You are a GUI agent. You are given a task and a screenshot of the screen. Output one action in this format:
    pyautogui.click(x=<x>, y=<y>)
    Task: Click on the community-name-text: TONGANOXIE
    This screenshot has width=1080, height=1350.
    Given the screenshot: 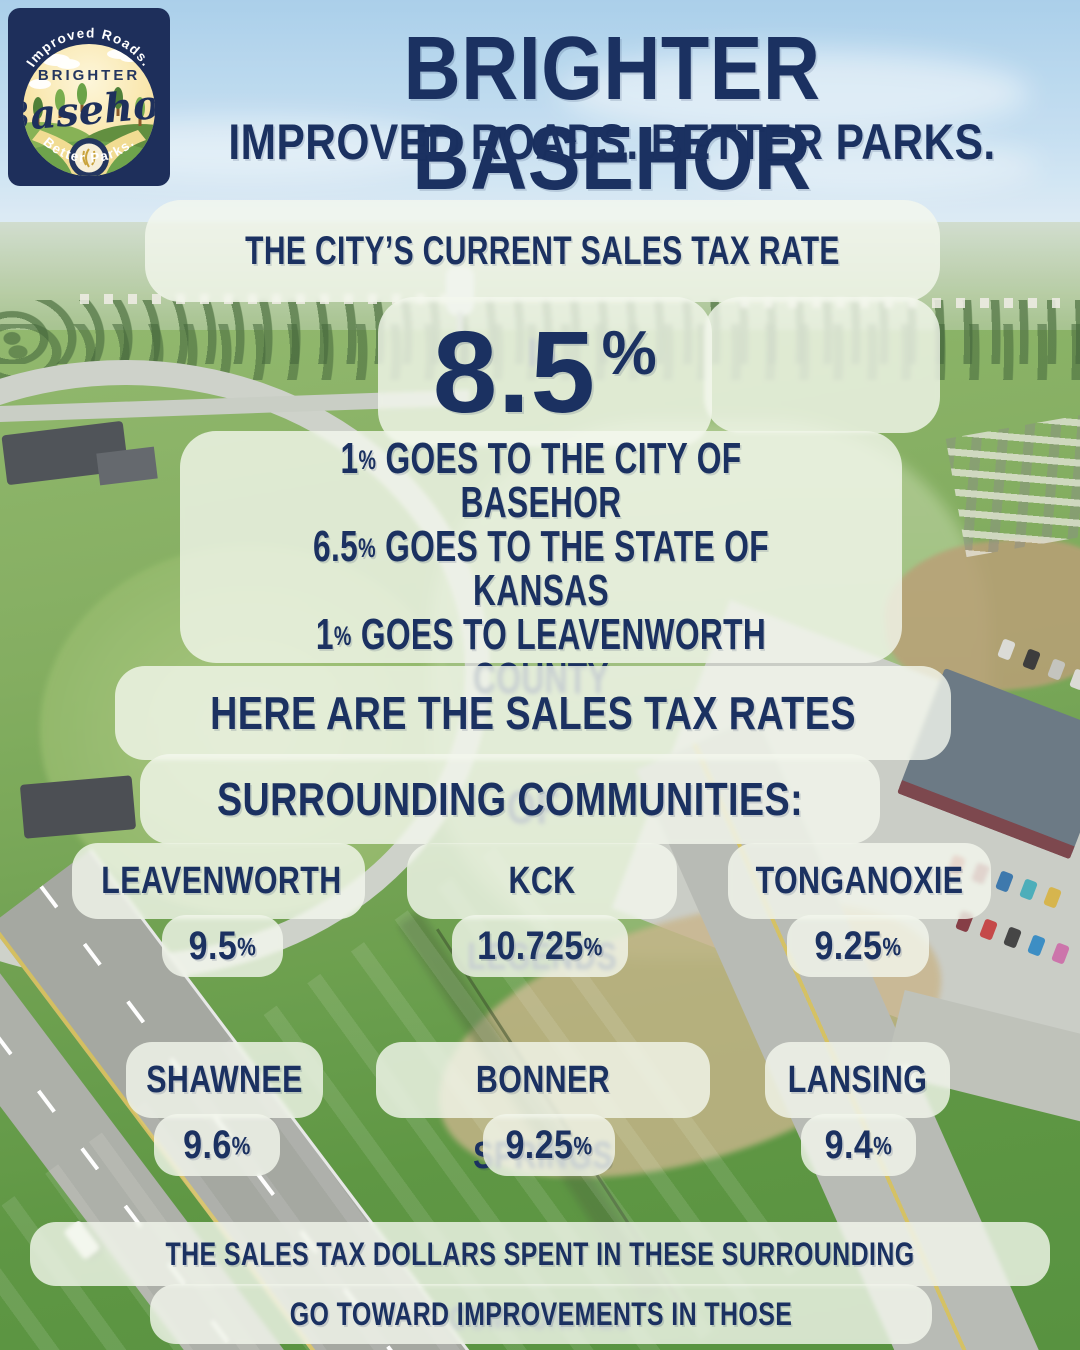 What is the action you would take?
    pyautogui.click(x=859, y=881)
    